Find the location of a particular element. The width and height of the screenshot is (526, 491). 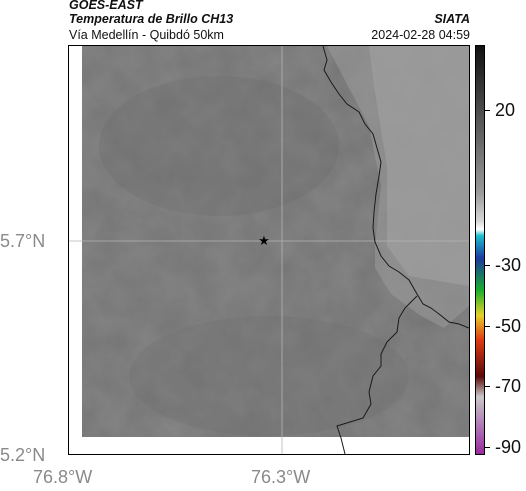

longitude-label-76-3: 76.3°W is located at coordinates (281, 477).